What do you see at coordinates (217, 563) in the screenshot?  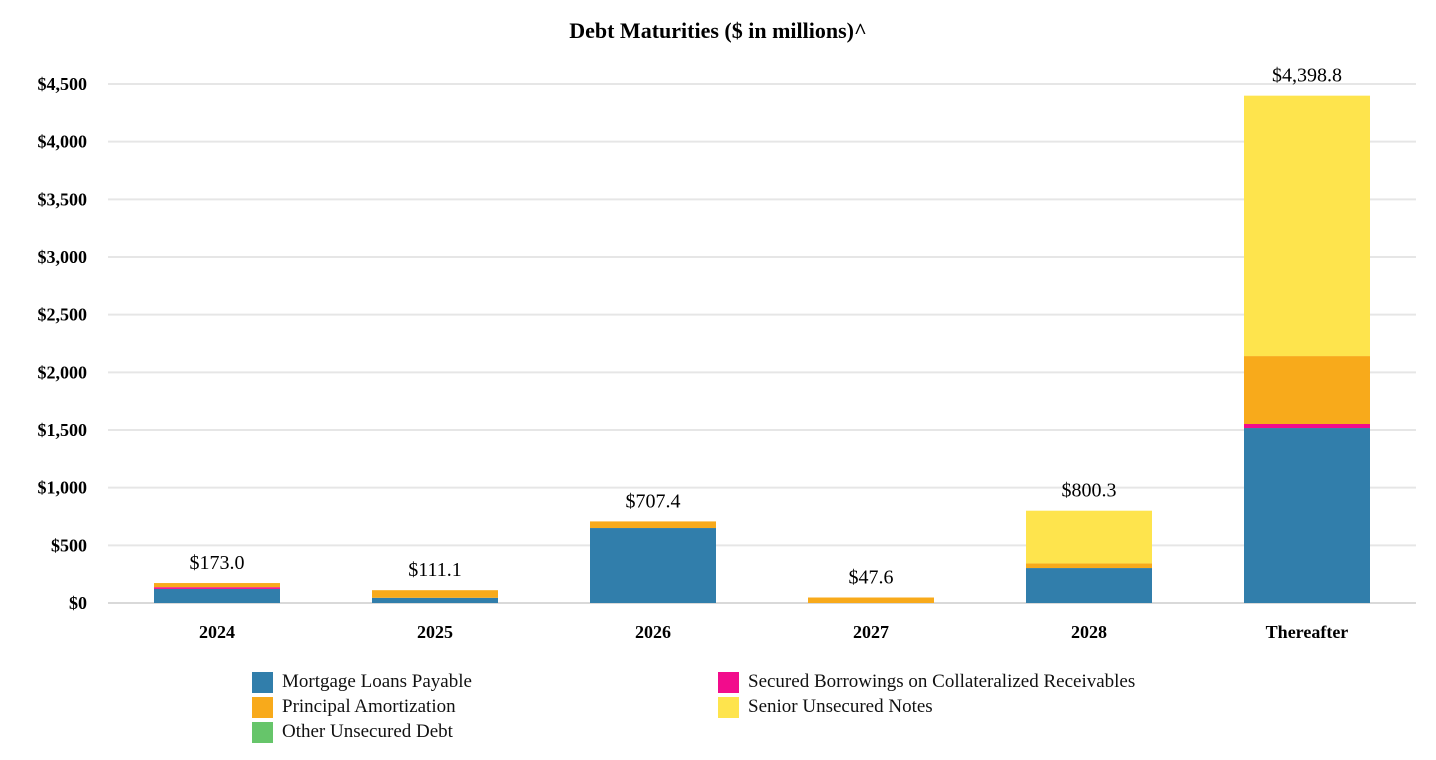 I see `data-label: $173.0` at bounding box center [217, 563].